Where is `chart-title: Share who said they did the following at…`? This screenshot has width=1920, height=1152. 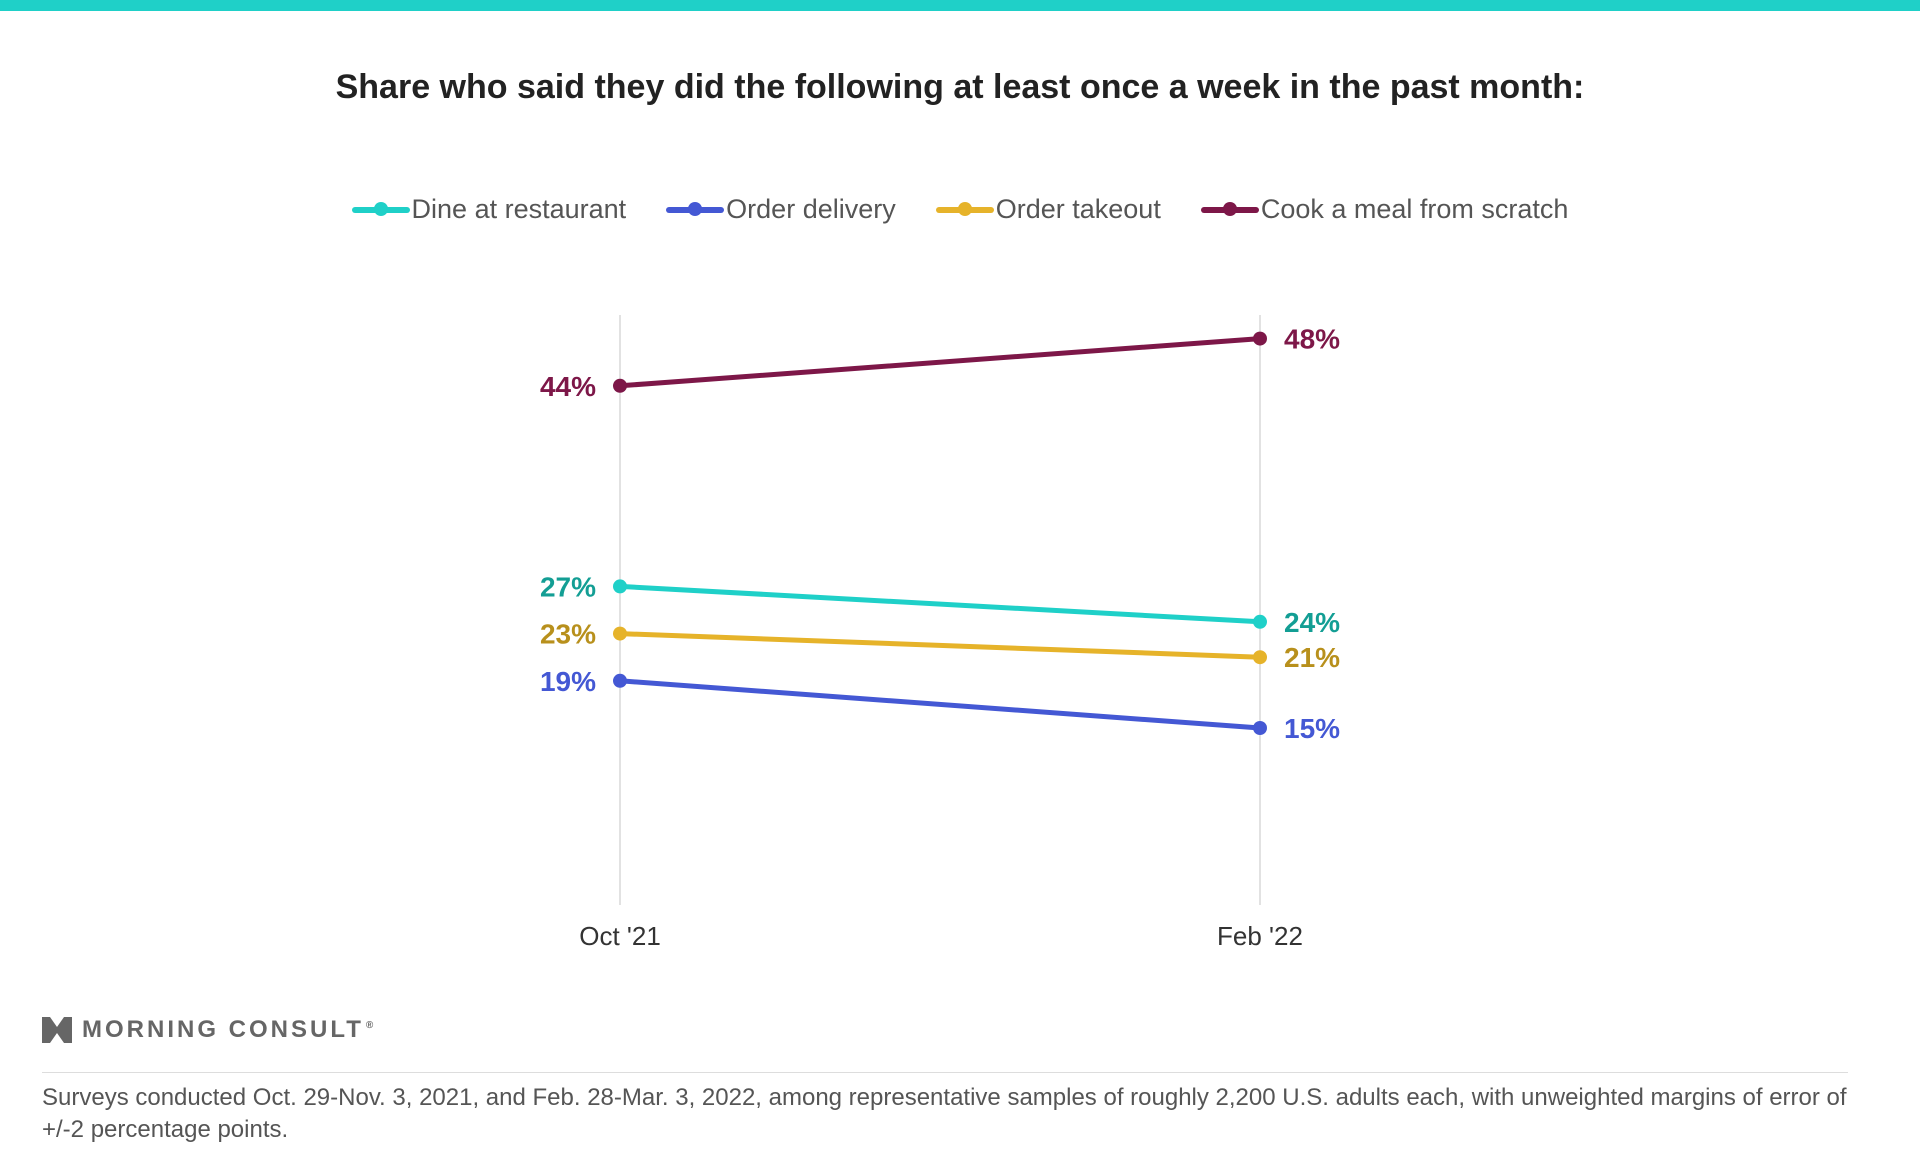
chart-title: Share who said they did the following at… is located at coordinates (960, 87).